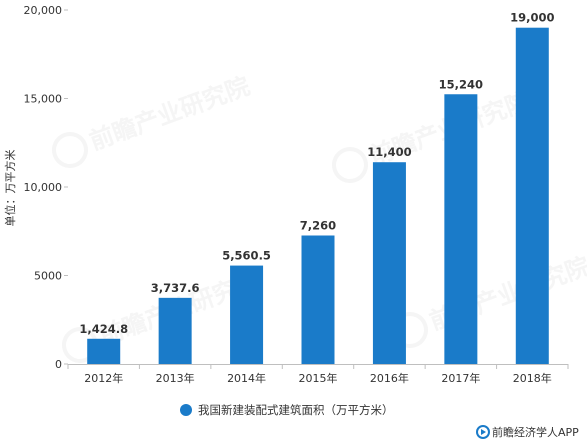 This screenshot has width=587, height=443. I want to click on bar-value-label: 11,400, so click(389, 152).